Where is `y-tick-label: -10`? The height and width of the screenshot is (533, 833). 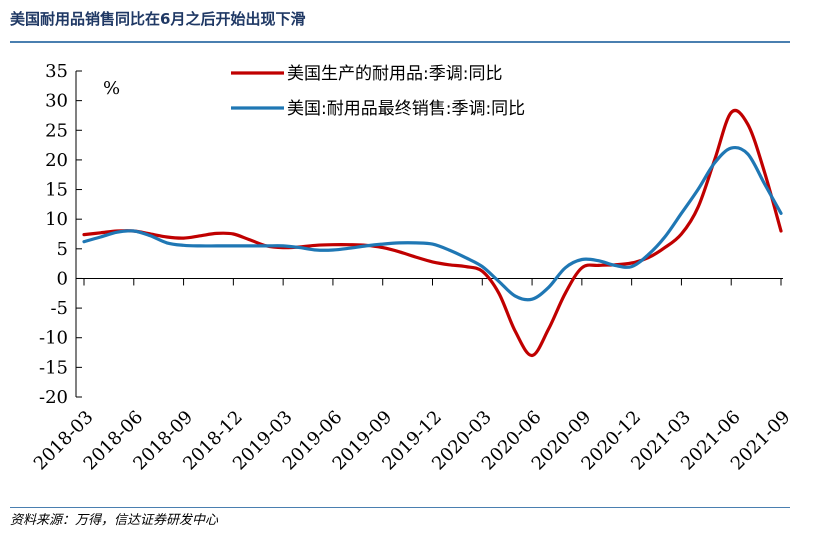 y-tick-label: -10 is located at coordinates (53, 338).